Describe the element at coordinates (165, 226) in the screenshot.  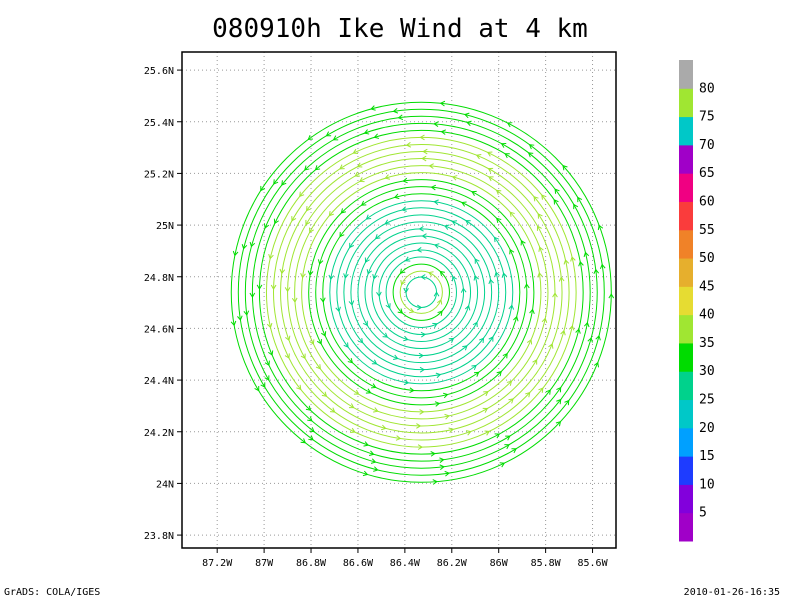
I see `y-tick-label: 25N` at that location.